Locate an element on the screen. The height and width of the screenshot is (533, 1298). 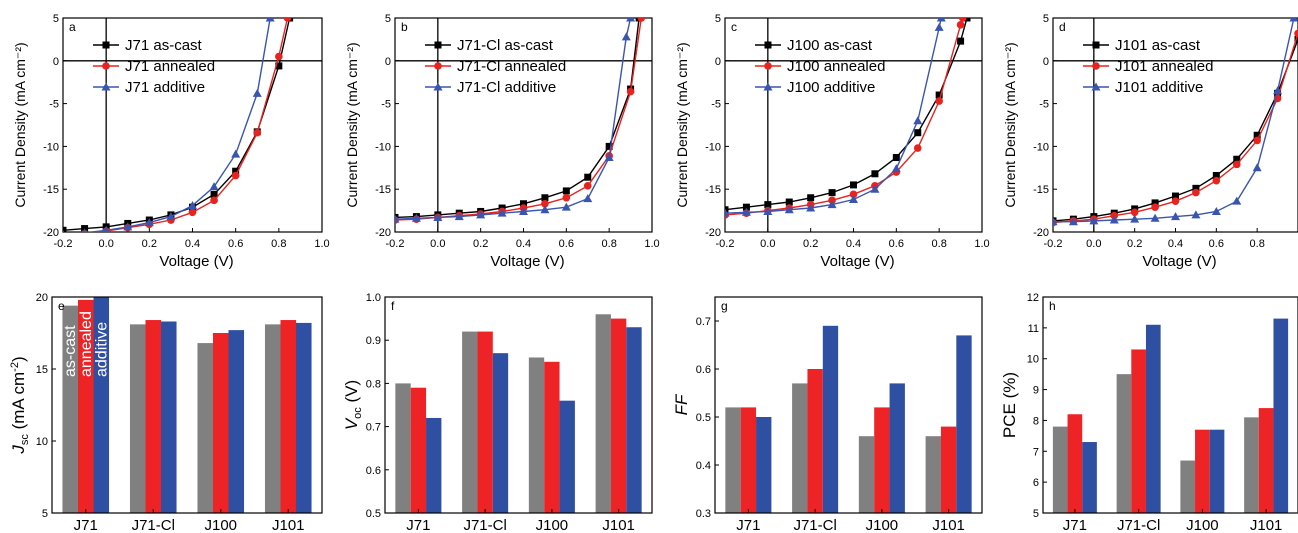
y-tick-label: 15 is located at coordinates (42, 370).